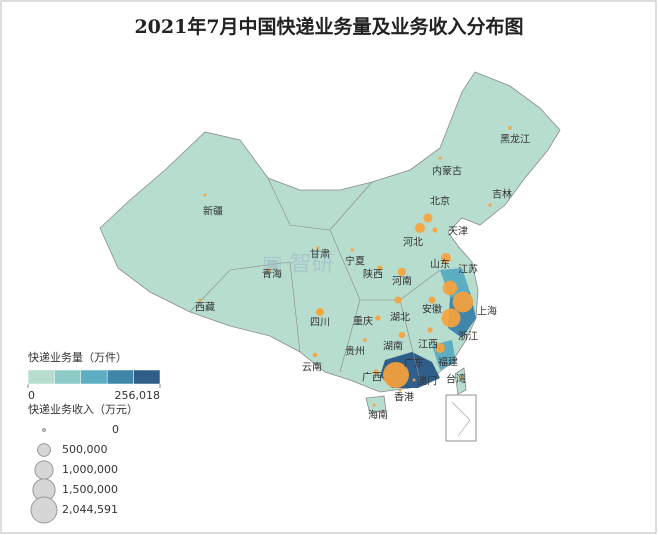 The image size is (658, 535). What do you see at coordinates (90, 469) in the screenshot?
I see `size-key-label: 1,000,000` at bounding box center [90, 469].